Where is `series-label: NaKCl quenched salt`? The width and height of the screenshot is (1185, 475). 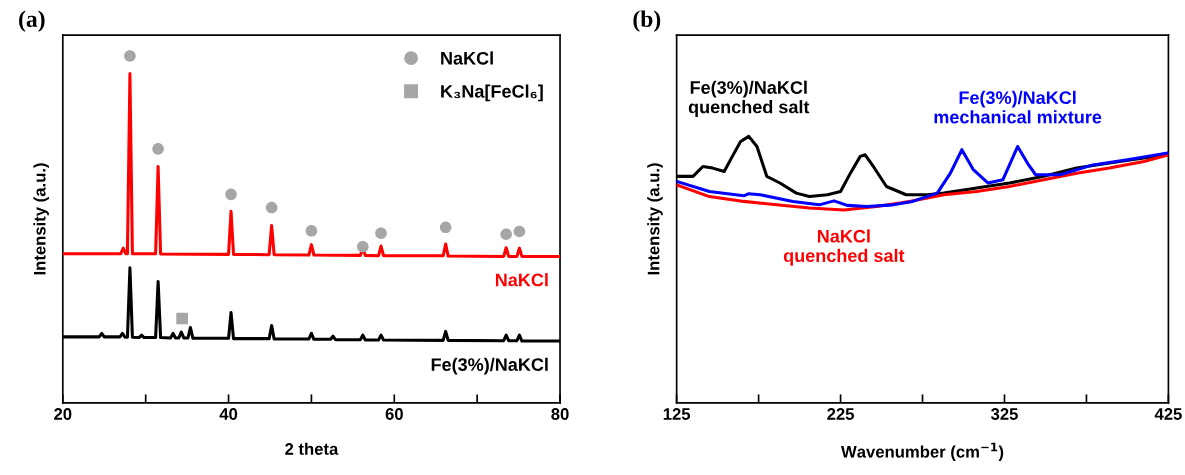
series-label: NaKCl quenched salt is located at coordinates (844, 247).